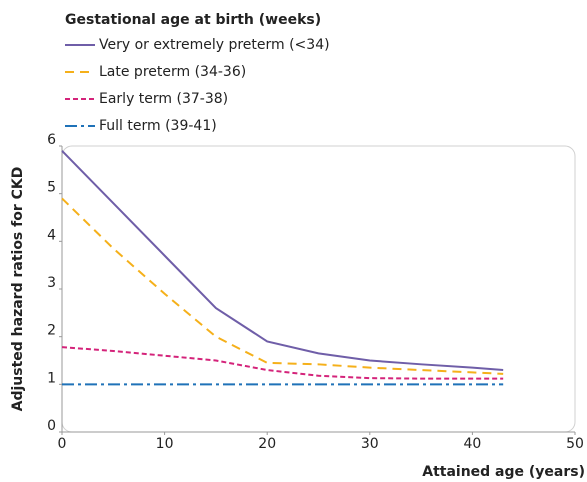  I want to click on y-tick-label: 5, so click(51, 188).